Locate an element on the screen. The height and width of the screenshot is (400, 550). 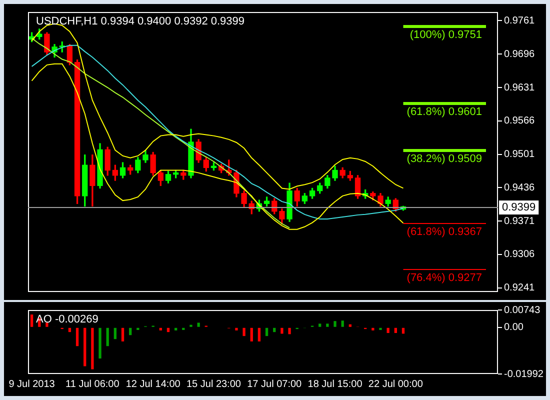
ref-line-label: 0.9399 is located at coordinates (519, 208).